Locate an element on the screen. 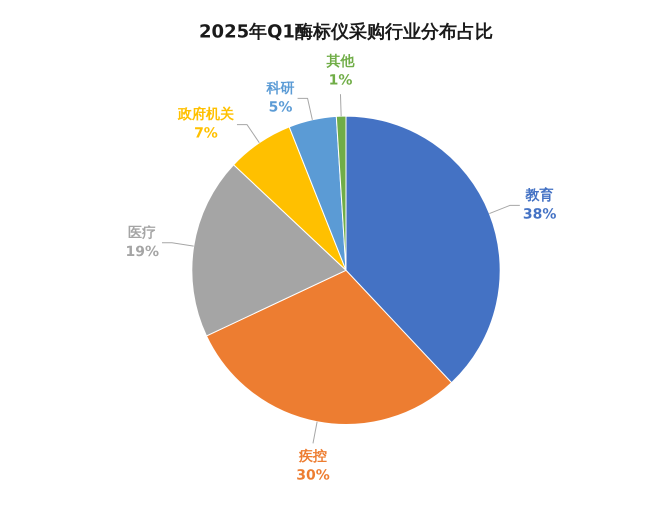 The height and width of the screenshot is (521, 652). data-label: 1% is located at coordinates (340, 80).